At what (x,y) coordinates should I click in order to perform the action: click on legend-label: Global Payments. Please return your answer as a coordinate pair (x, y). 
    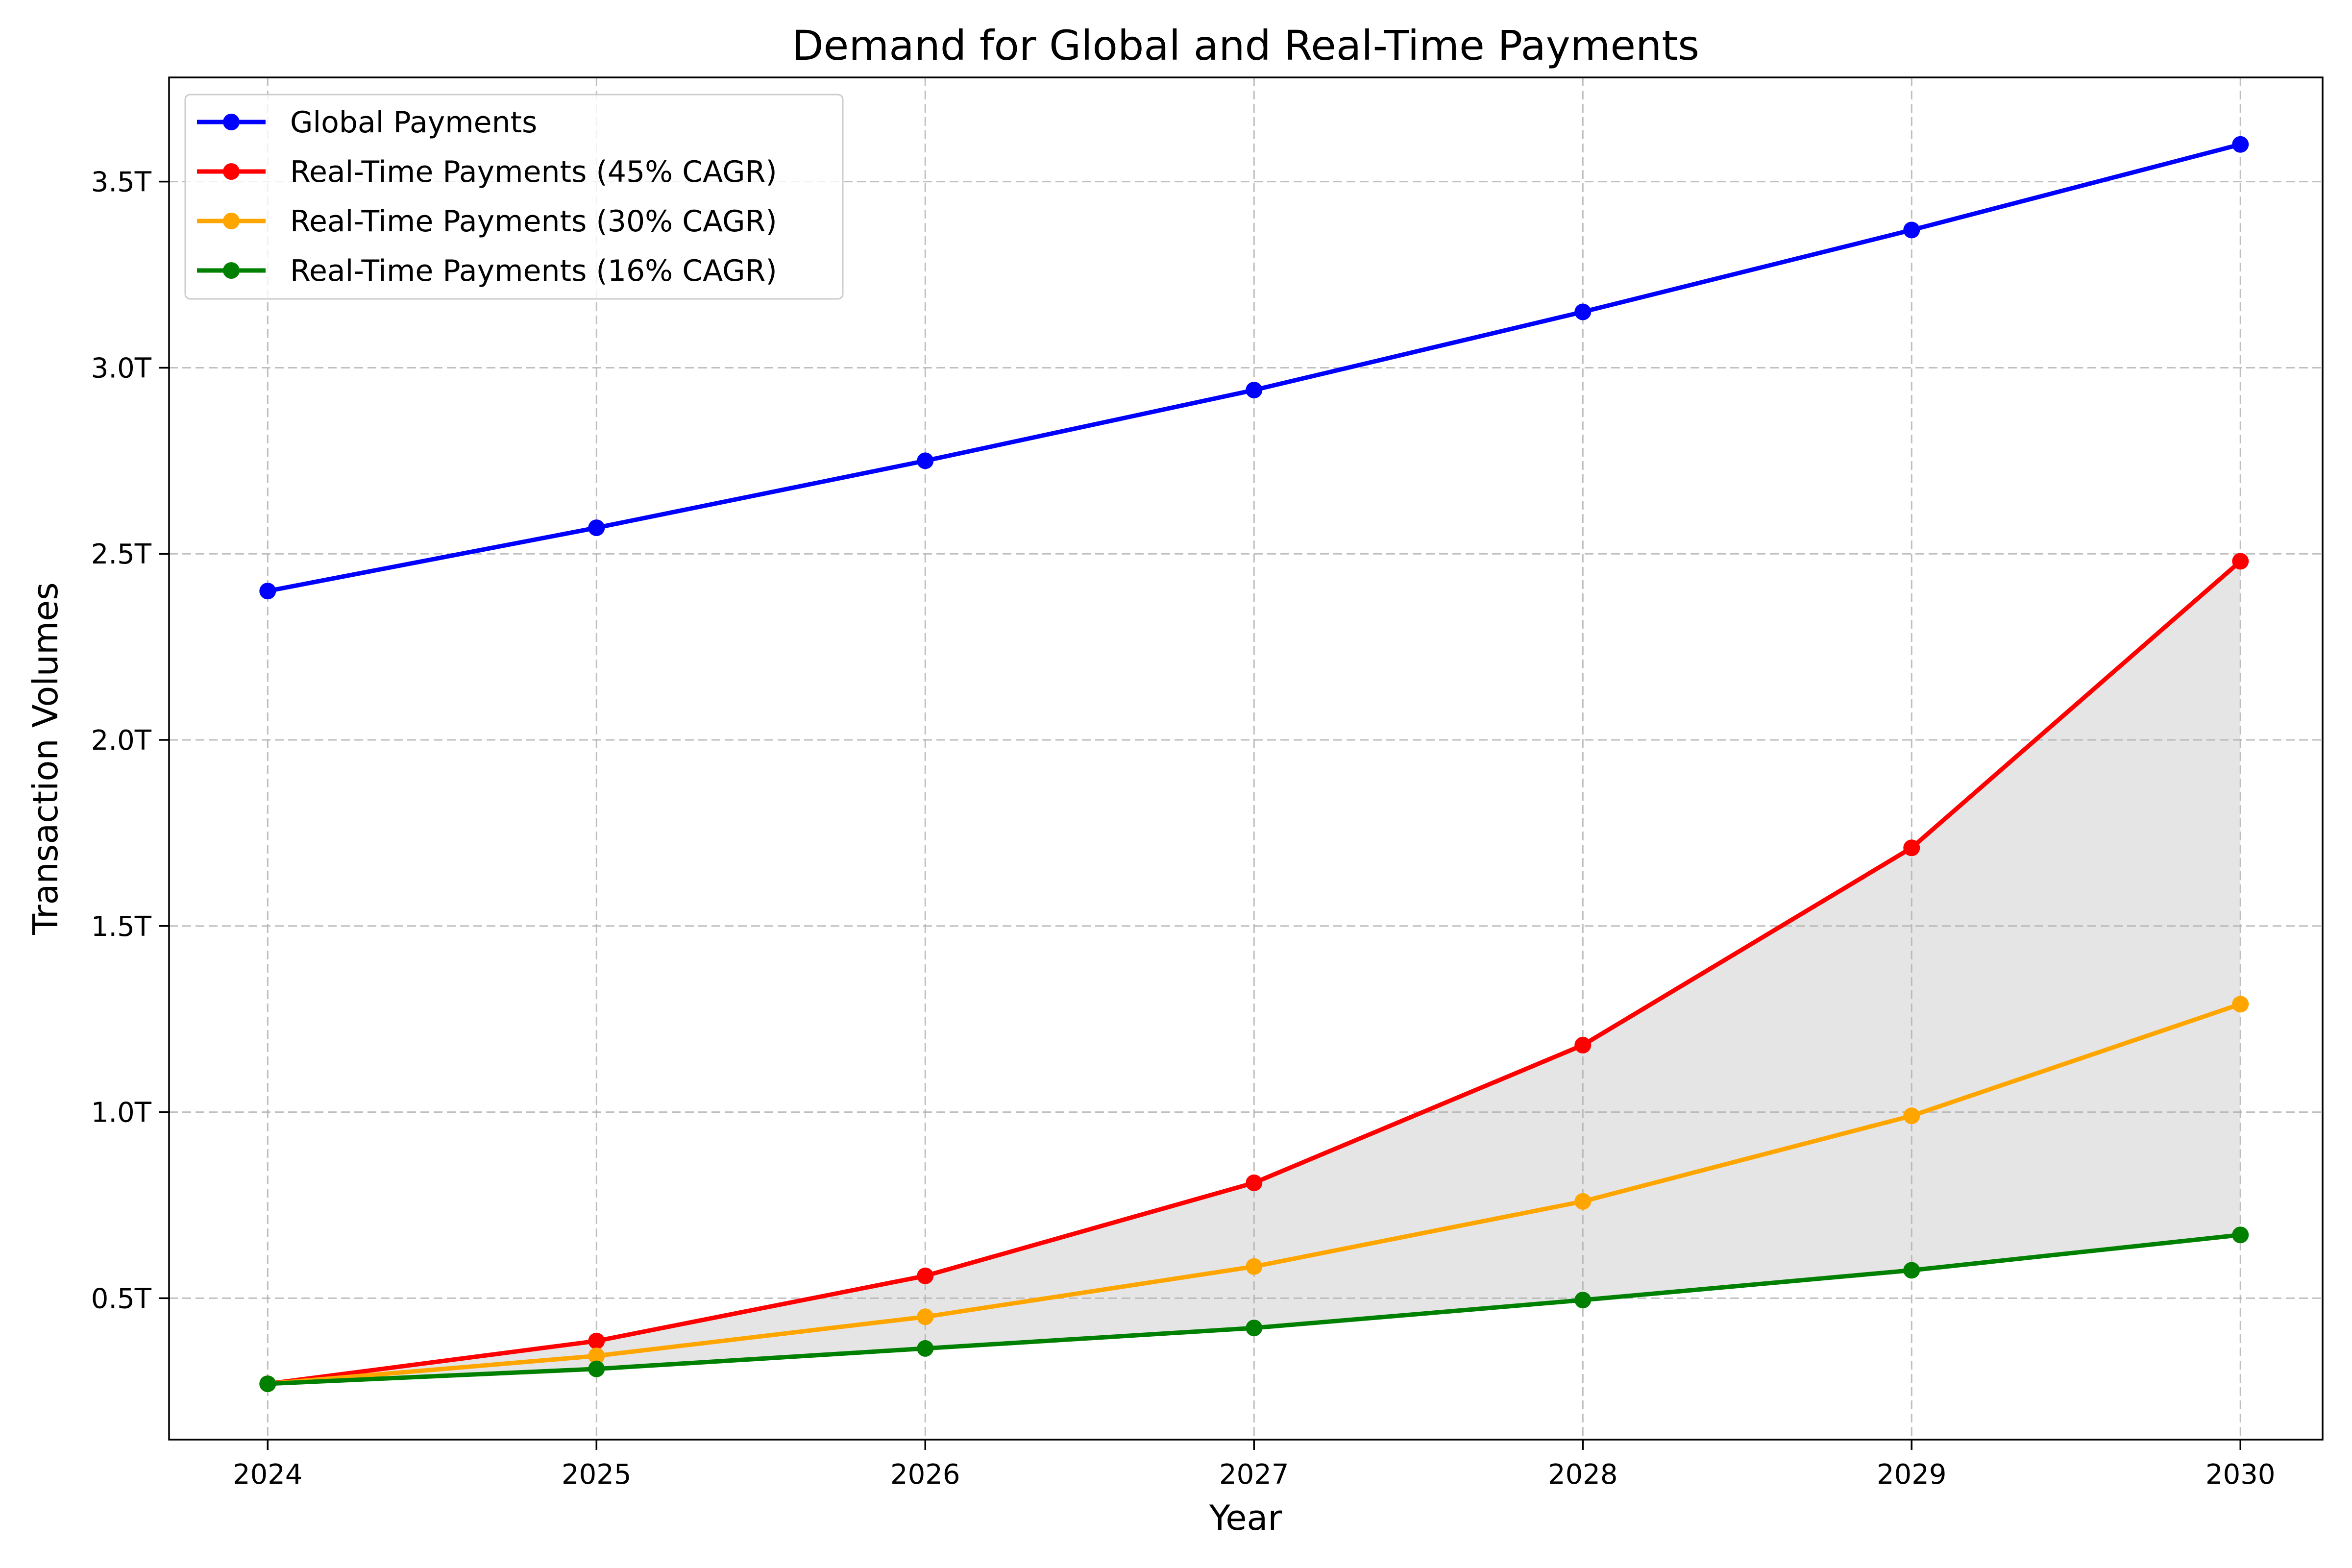
    Looking at the image, I should click on (413, 122).